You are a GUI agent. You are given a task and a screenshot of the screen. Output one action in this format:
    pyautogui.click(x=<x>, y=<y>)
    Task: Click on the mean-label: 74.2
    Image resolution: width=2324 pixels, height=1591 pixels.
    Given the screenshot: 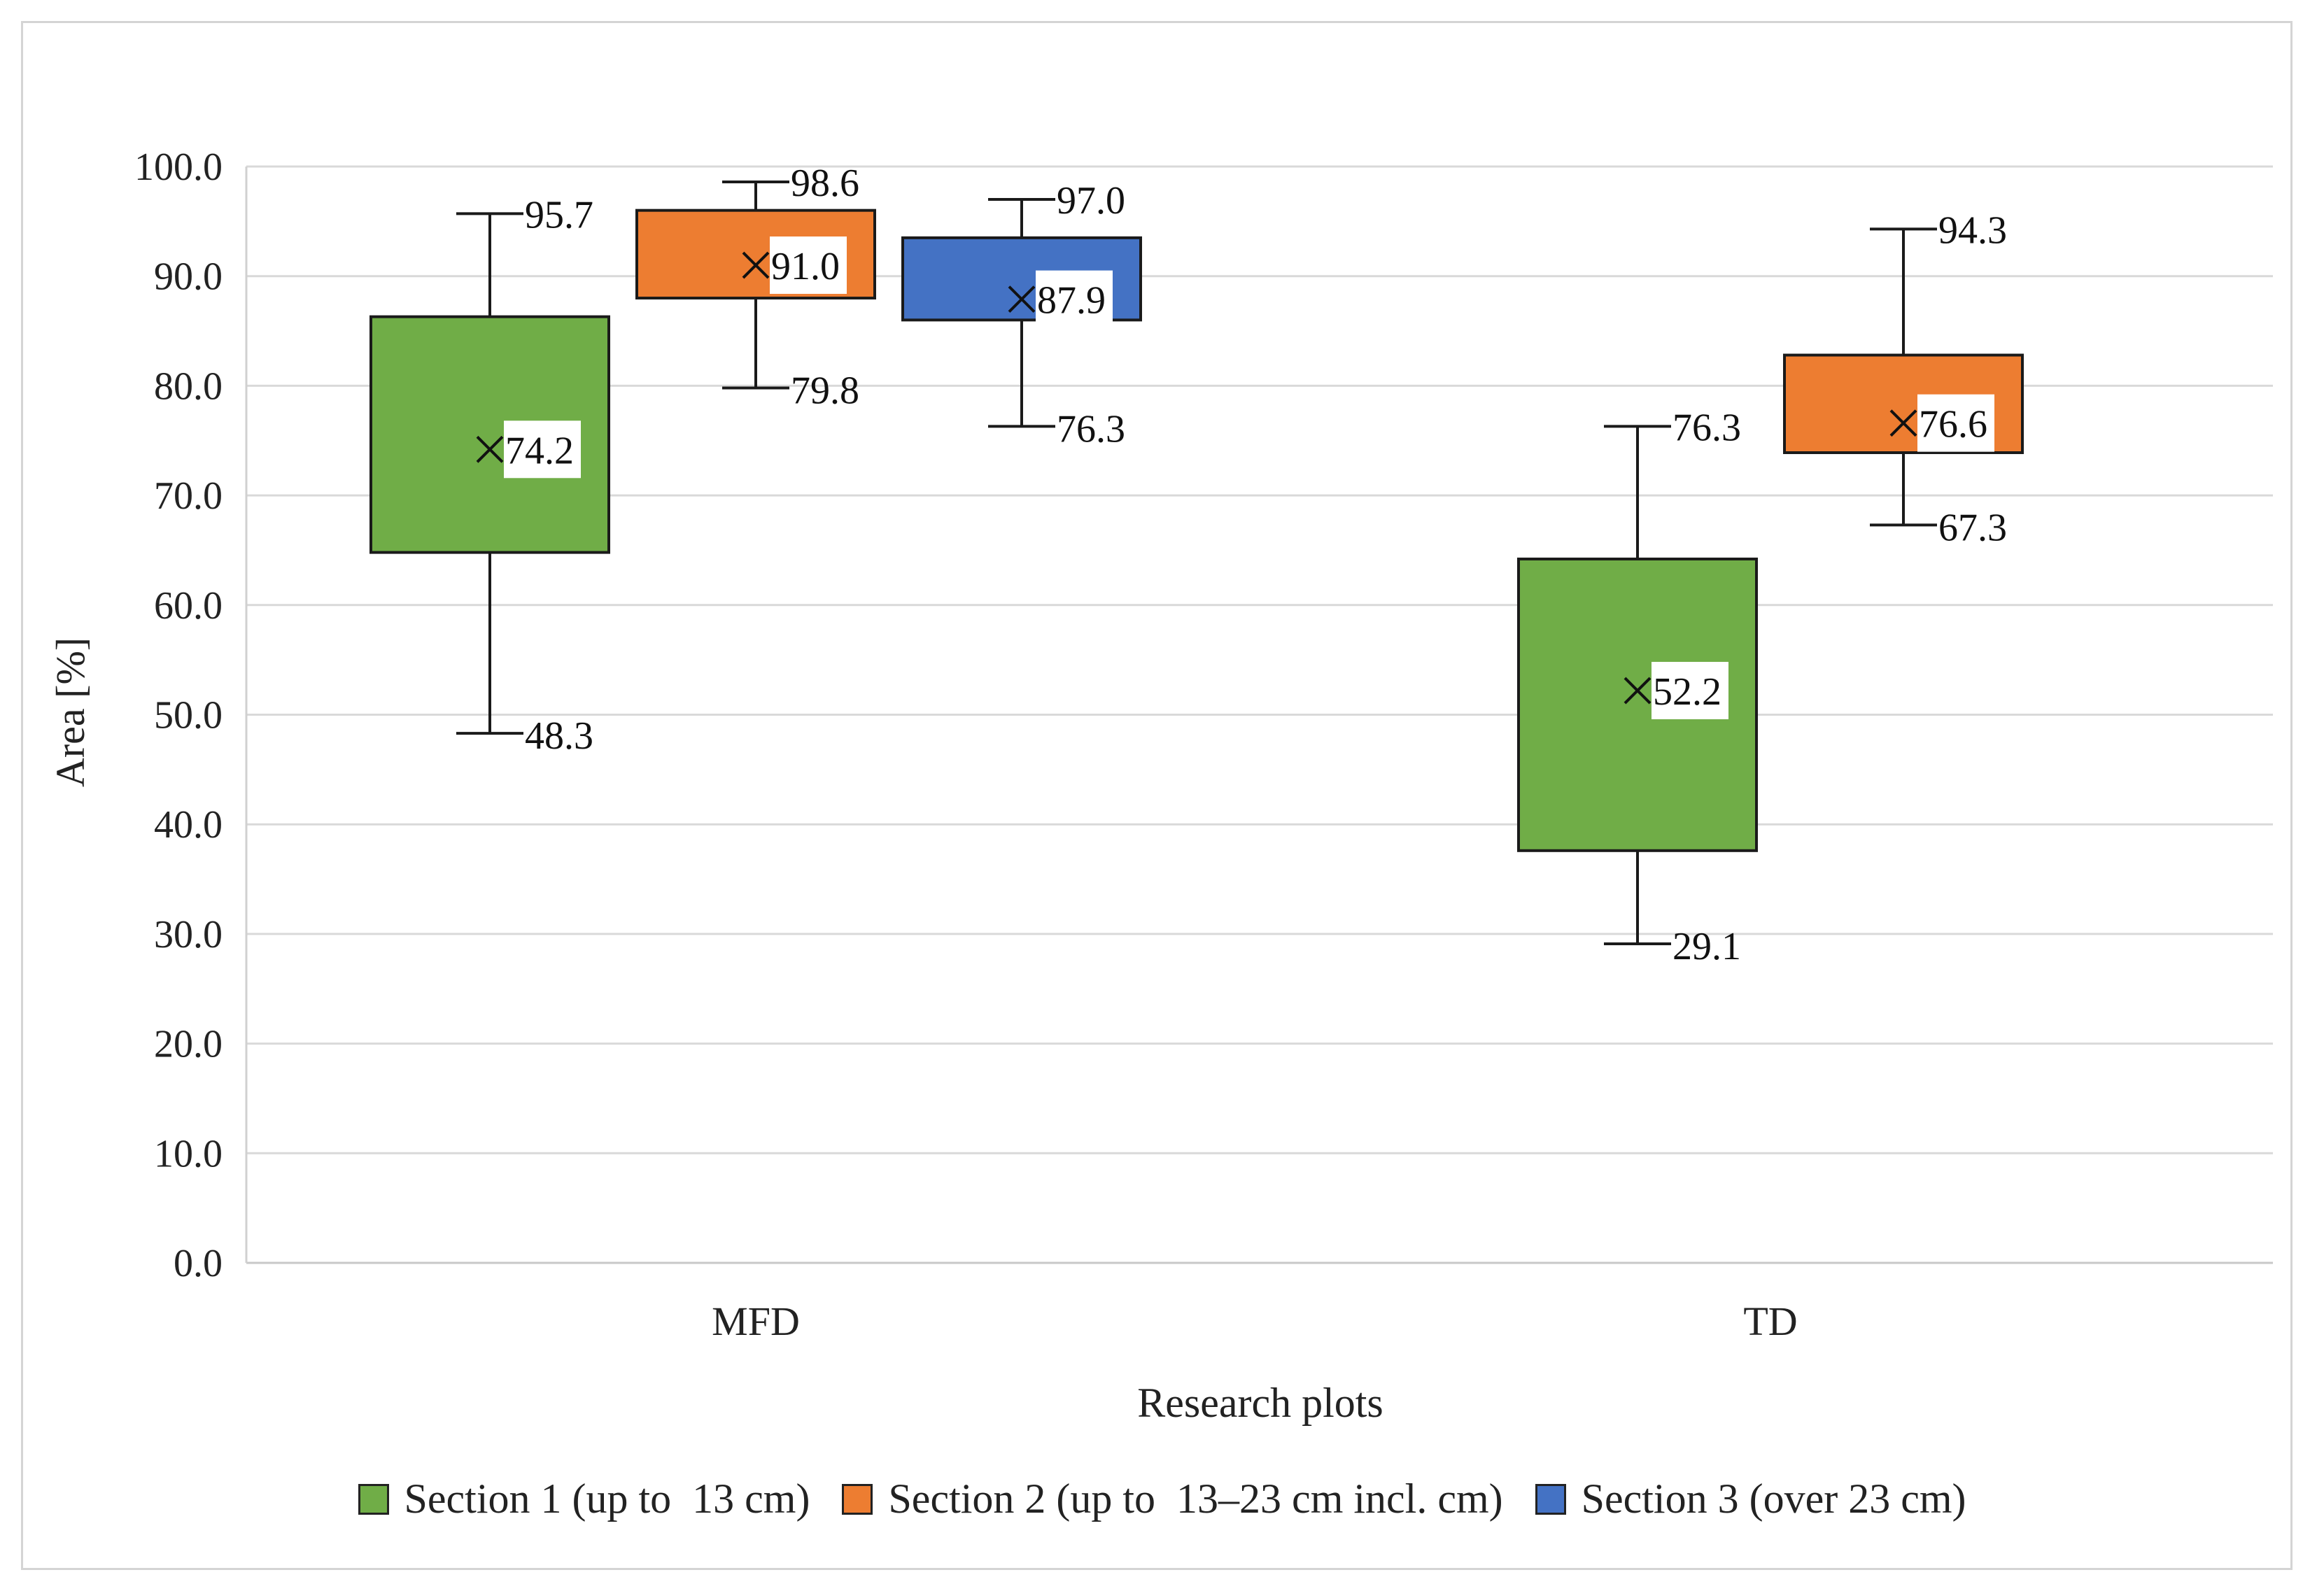 What is the action you would take?
    pyautogui.click(x=539, y=450)
    